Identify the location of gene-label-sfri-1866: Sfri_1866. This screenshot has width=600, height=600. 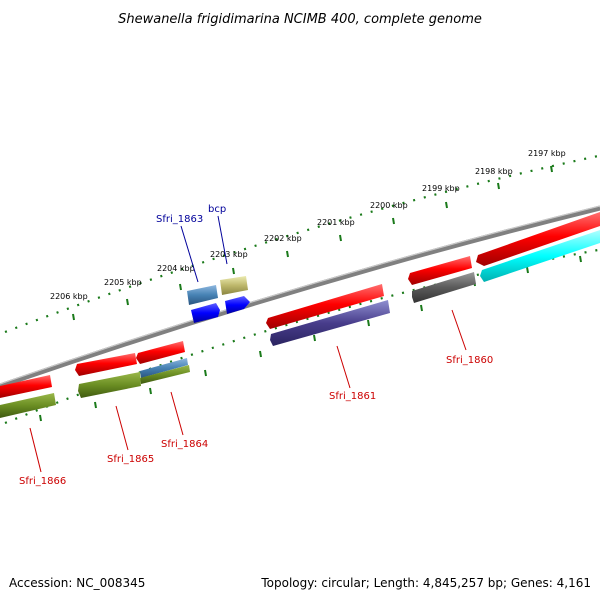
(42, 481).